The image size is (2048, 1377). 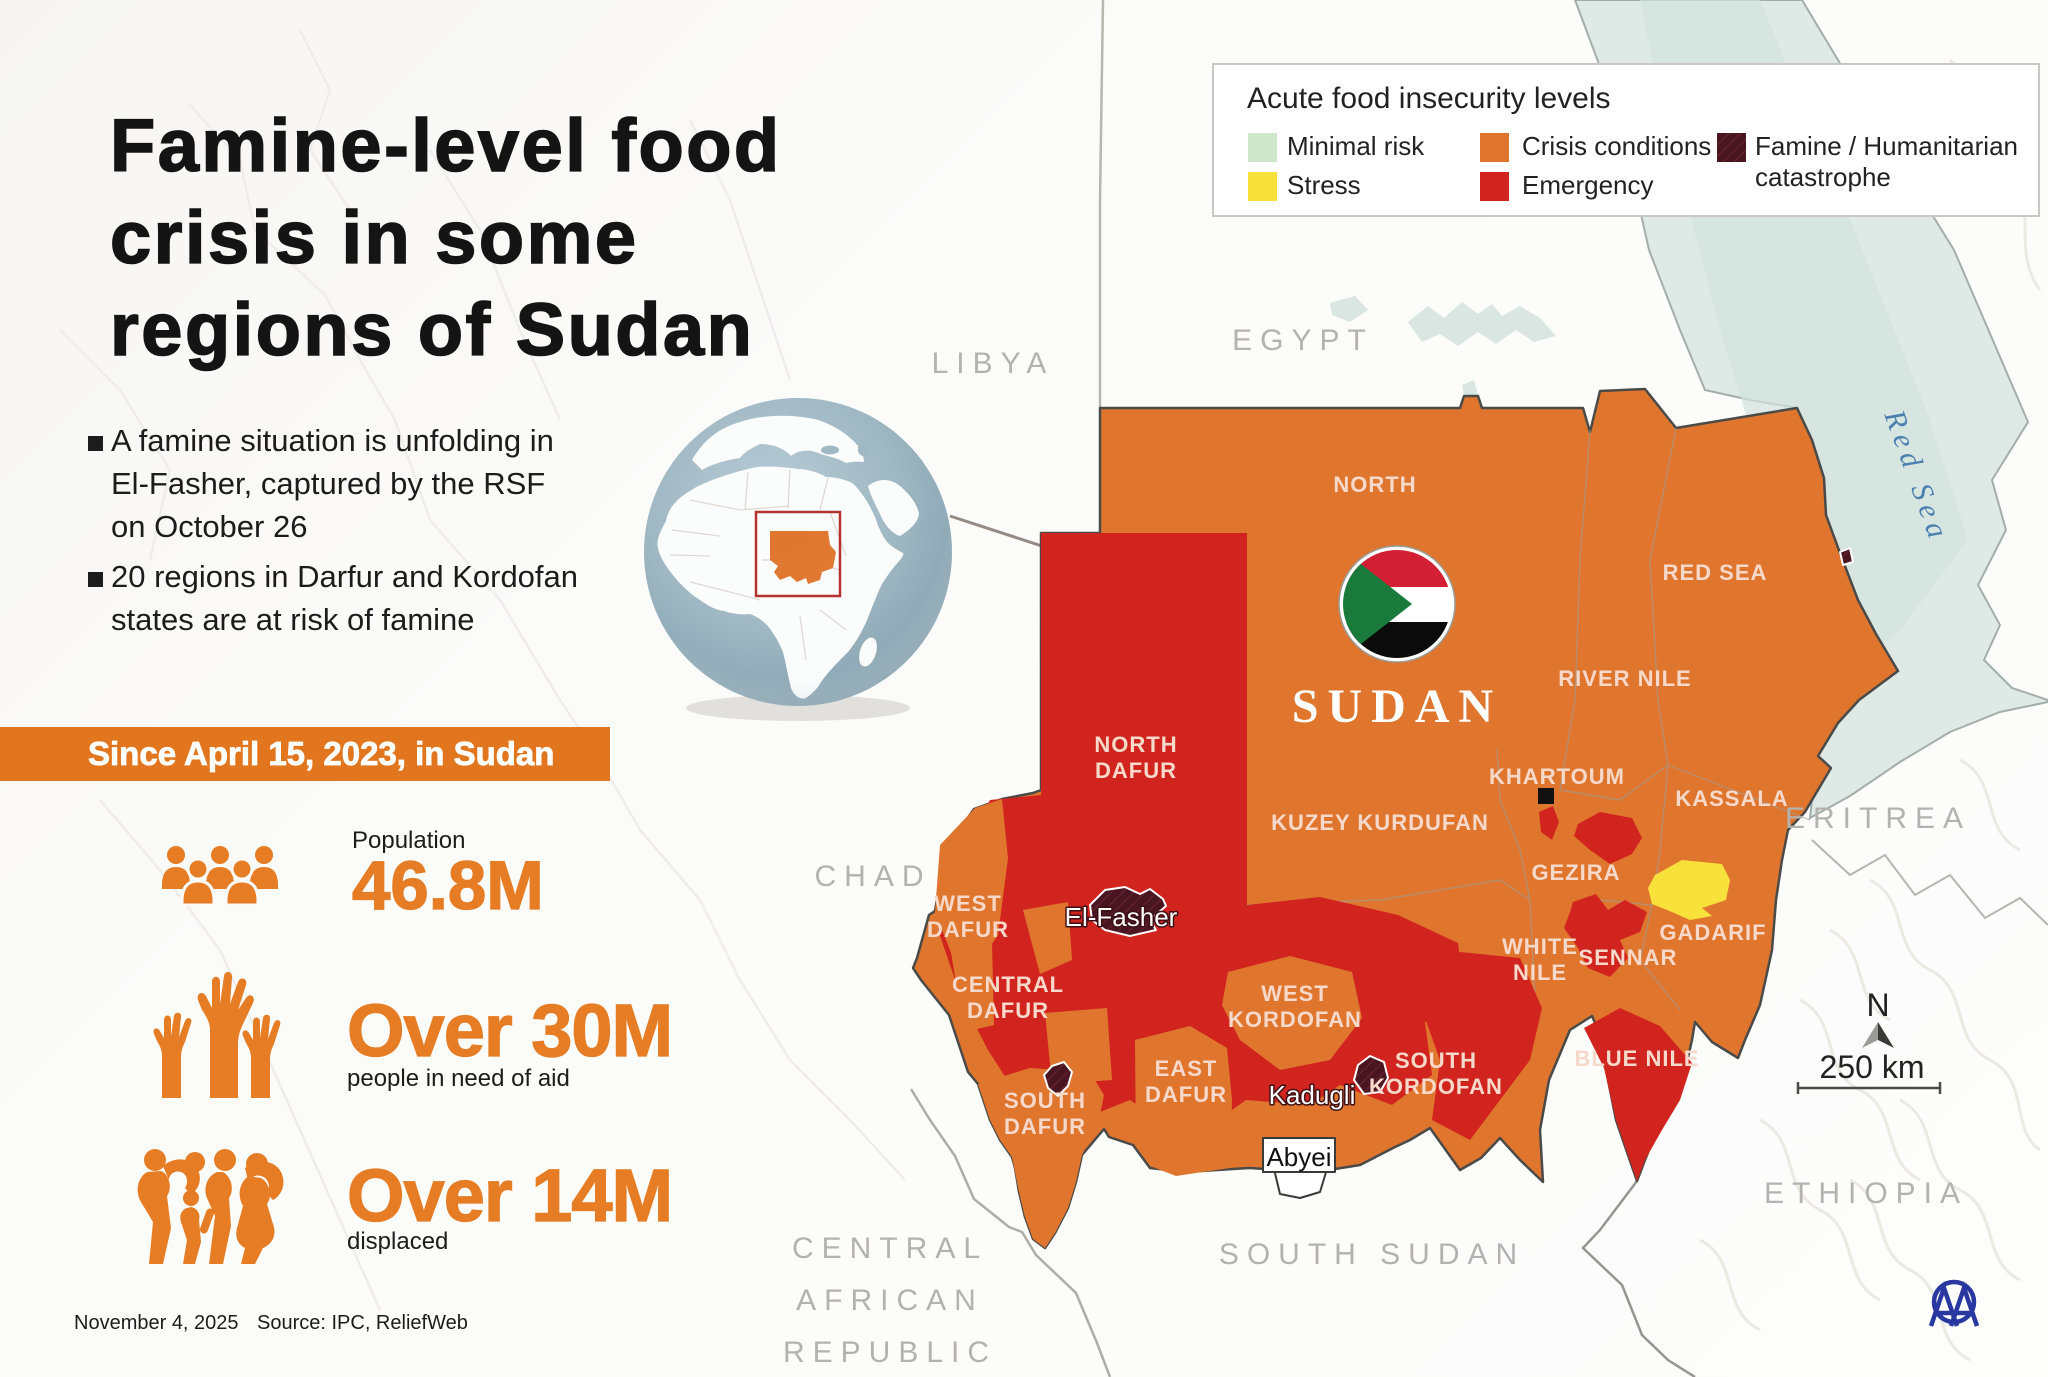 I want to click on svg-text: Kadugli, so click(x=1312, y=1095).